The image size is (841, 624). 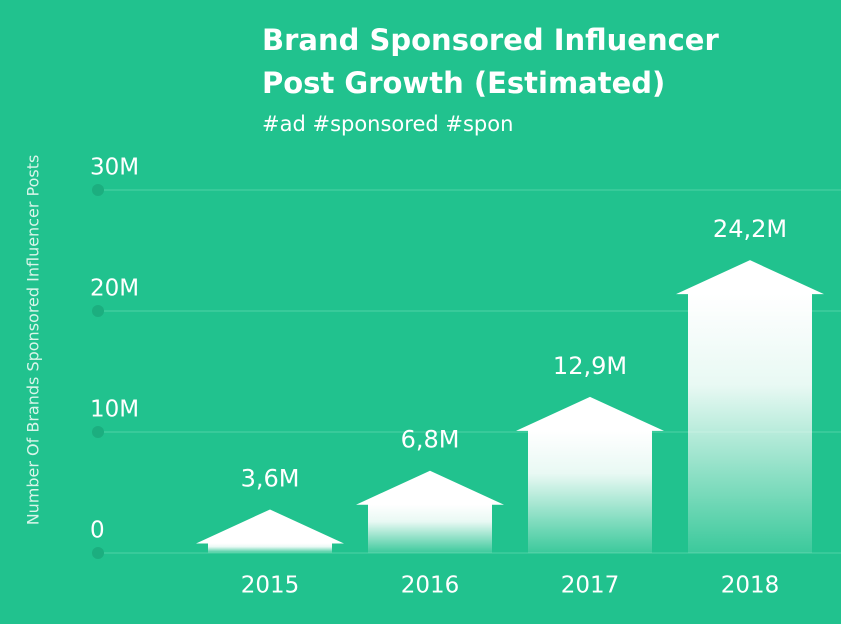 I want to click on value-label: 6,8M, so click(x=430, y=440).